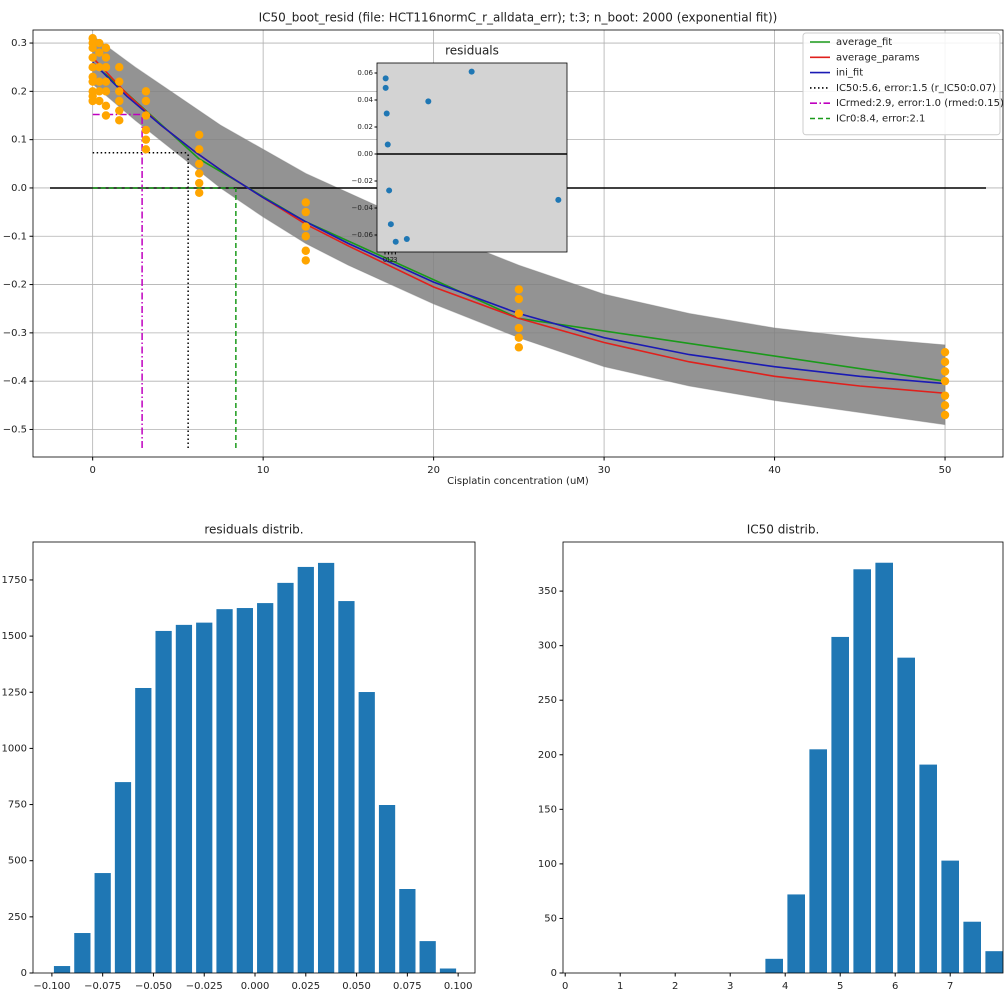  Describe the element at coordinates (550, 918) in the screenshot. I see `y-tick-label: 50` at that location.